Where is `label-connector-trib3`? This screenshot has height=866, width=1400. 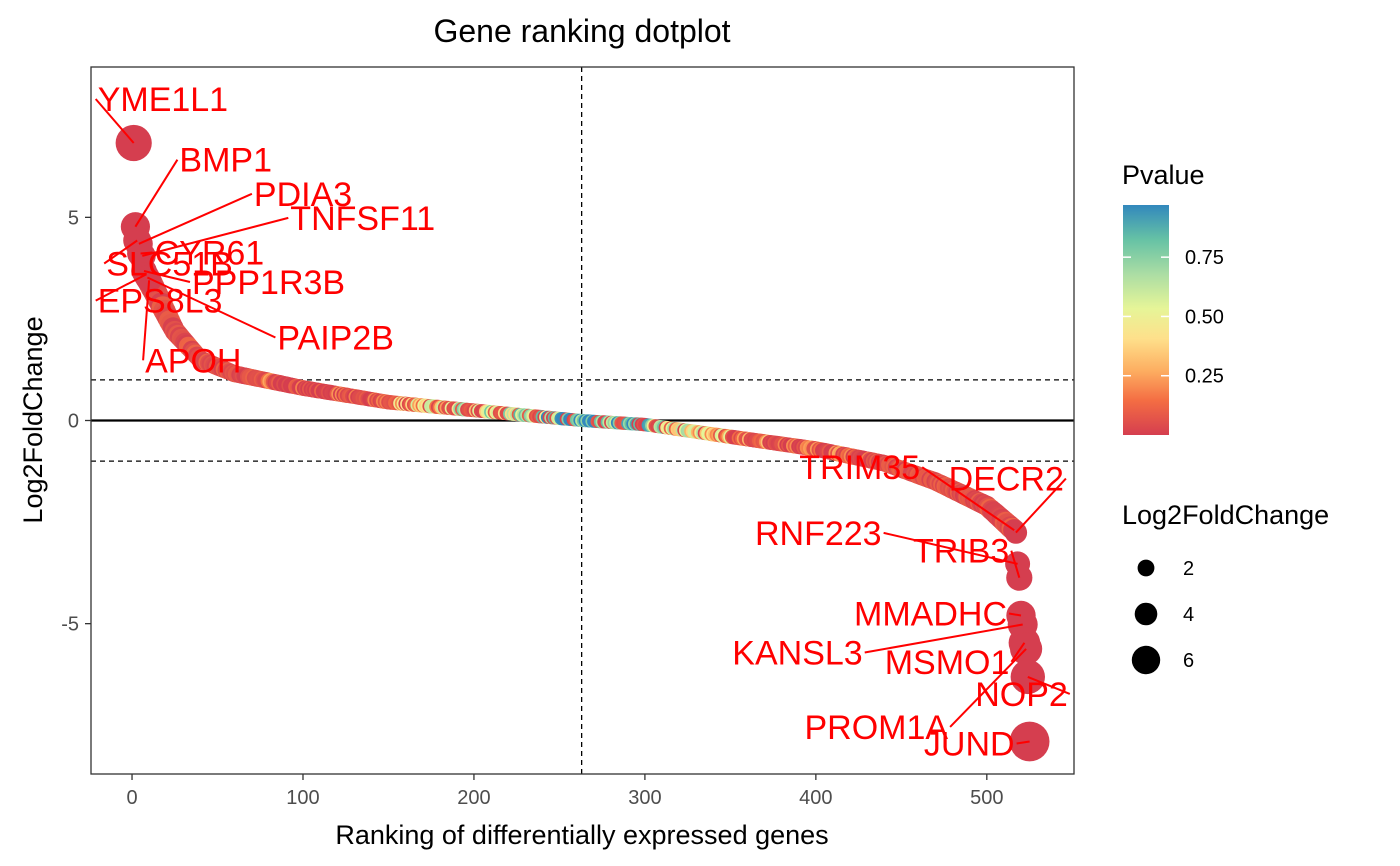
label-connector-trib3 is located at coordinates (1015, 564).